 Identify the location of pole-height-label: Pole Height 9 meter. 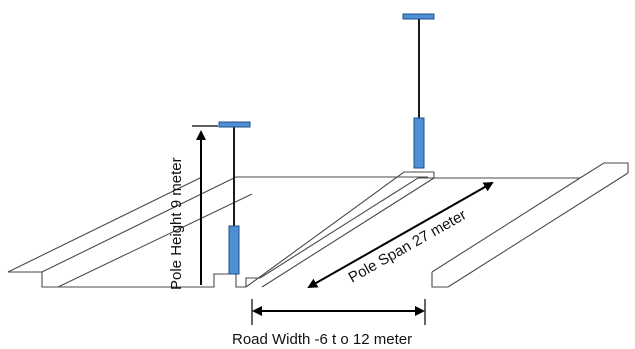
(176, 223).